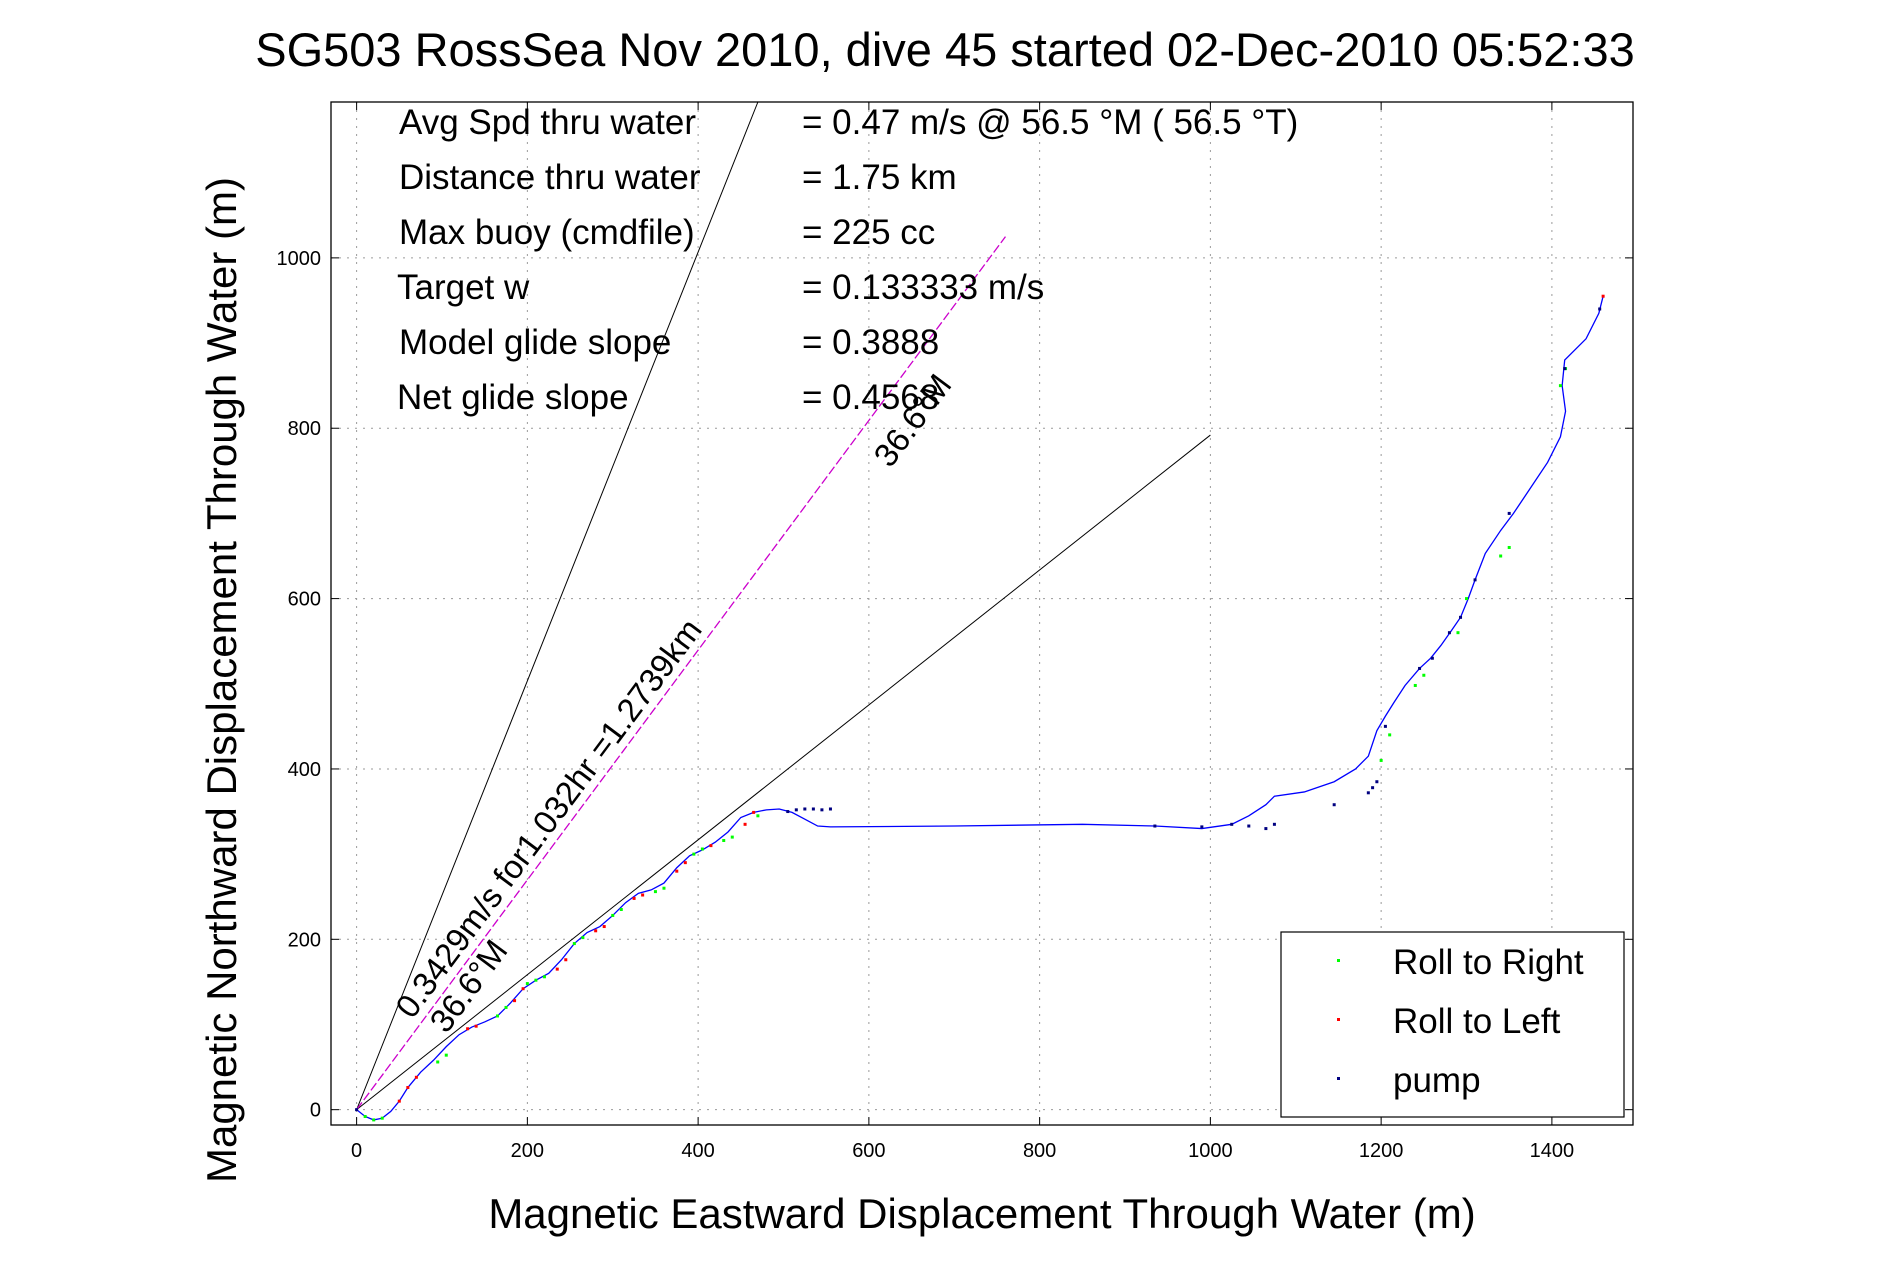 The height and width of the screenshot is (1262, 1891). I want to click on stat-value: = 0.3888, so click(870, 342).